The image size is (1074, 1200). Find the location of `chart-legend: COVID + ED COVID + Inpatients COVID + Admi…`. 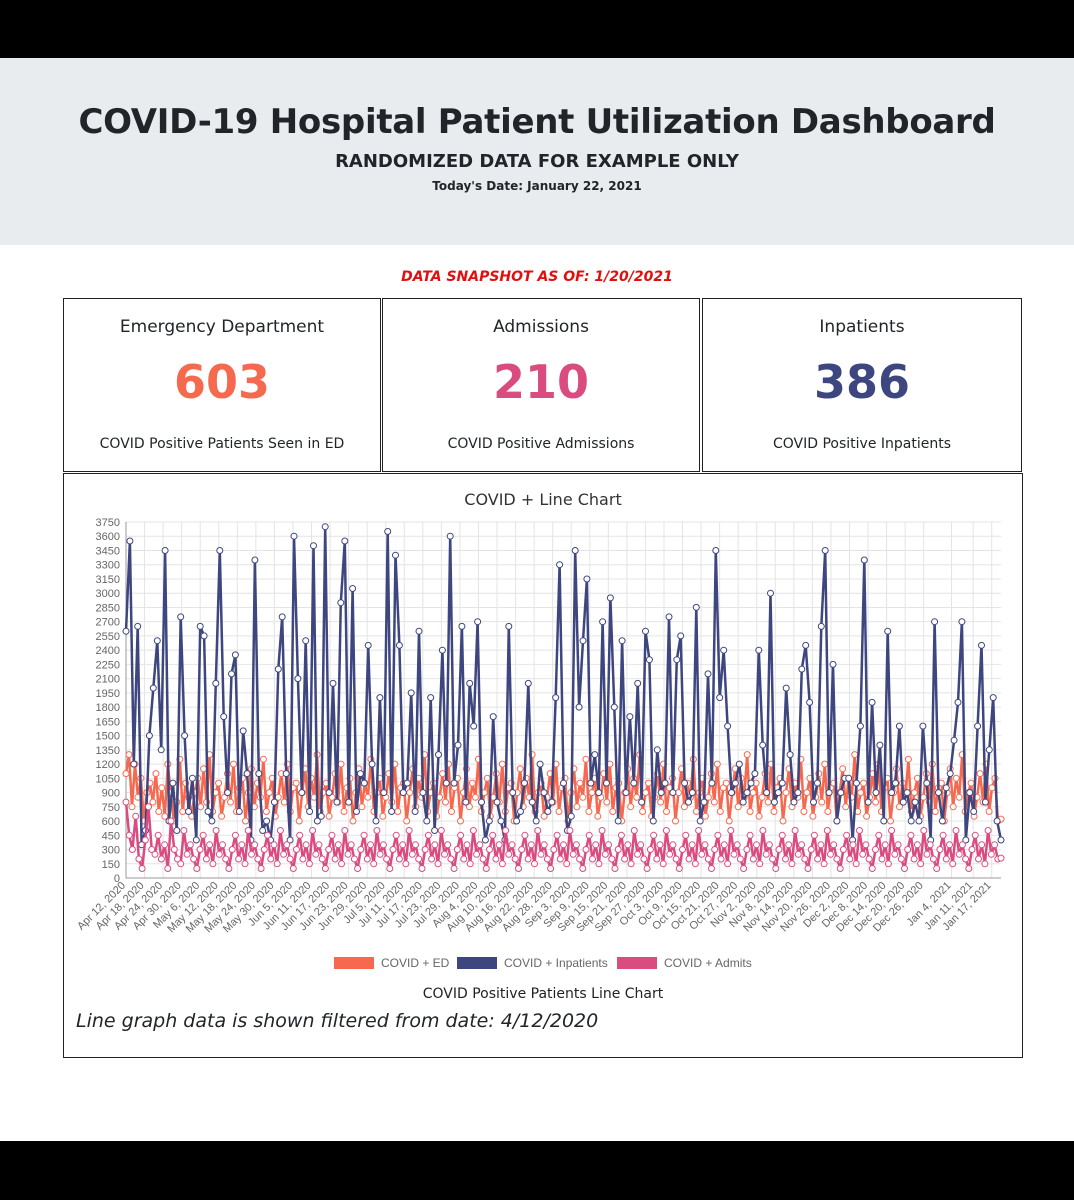

chart-legend: COVID + ED COVID + Inpatients COVID + Admi… is located at coordinates (543, 963).